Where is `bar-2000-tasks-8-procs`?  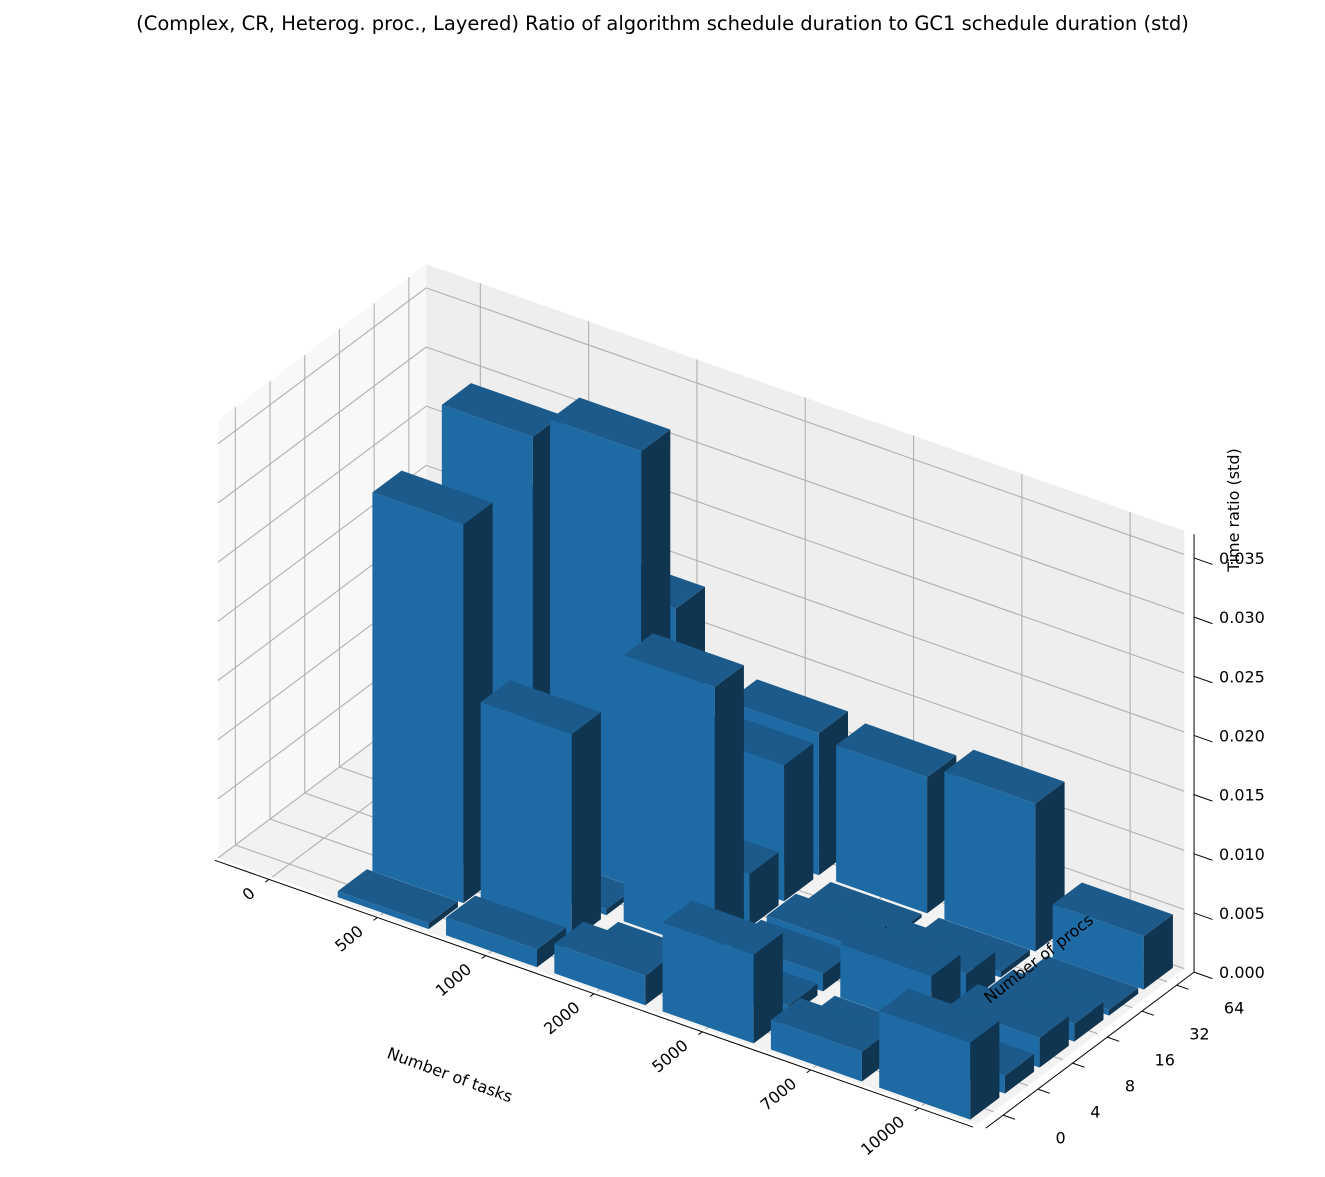
bar-2000-tasks-8-procs is located at coordinates (683, 793).